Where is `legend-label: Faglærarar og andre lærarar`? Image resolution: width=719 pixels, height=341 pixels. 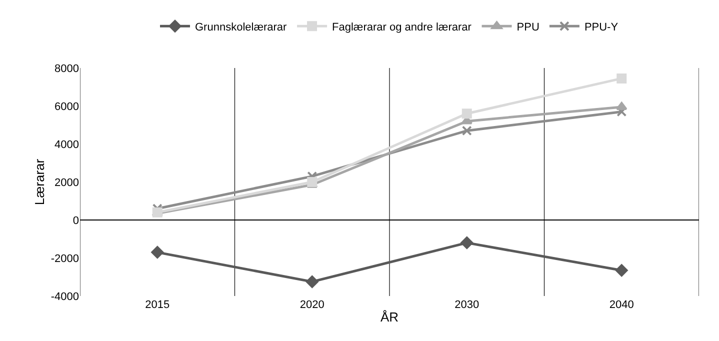 legend-label: Faglærarar og andre lærarar is located at coordinates (402, 27).